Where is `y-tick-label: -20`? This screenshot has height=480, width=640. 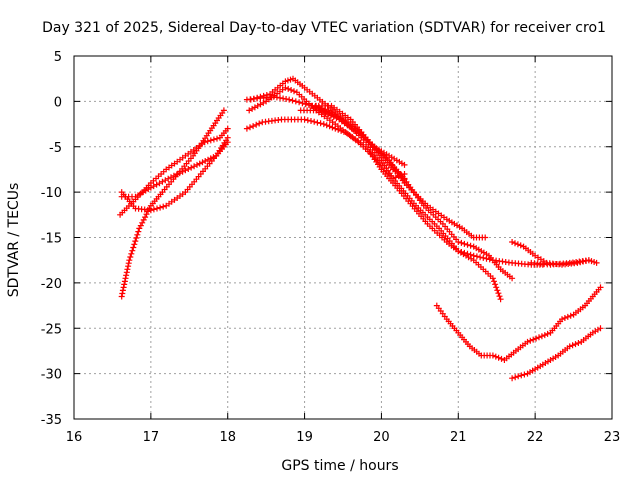 y-tick-label: -20 is located at coordinates (51, 284).